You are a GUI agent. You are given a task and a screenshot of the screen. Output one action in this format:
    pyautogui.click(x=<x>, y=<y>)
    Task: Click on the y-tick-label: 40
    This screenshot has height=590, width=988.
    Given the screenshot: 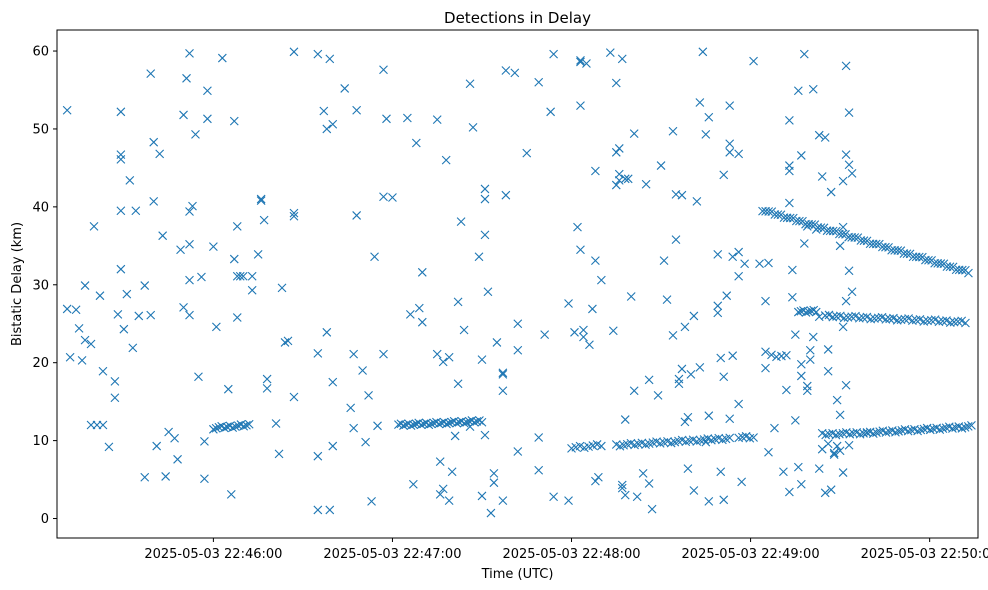 What is the action you would take?
    pyautogui.click(x=40, y=207)
    